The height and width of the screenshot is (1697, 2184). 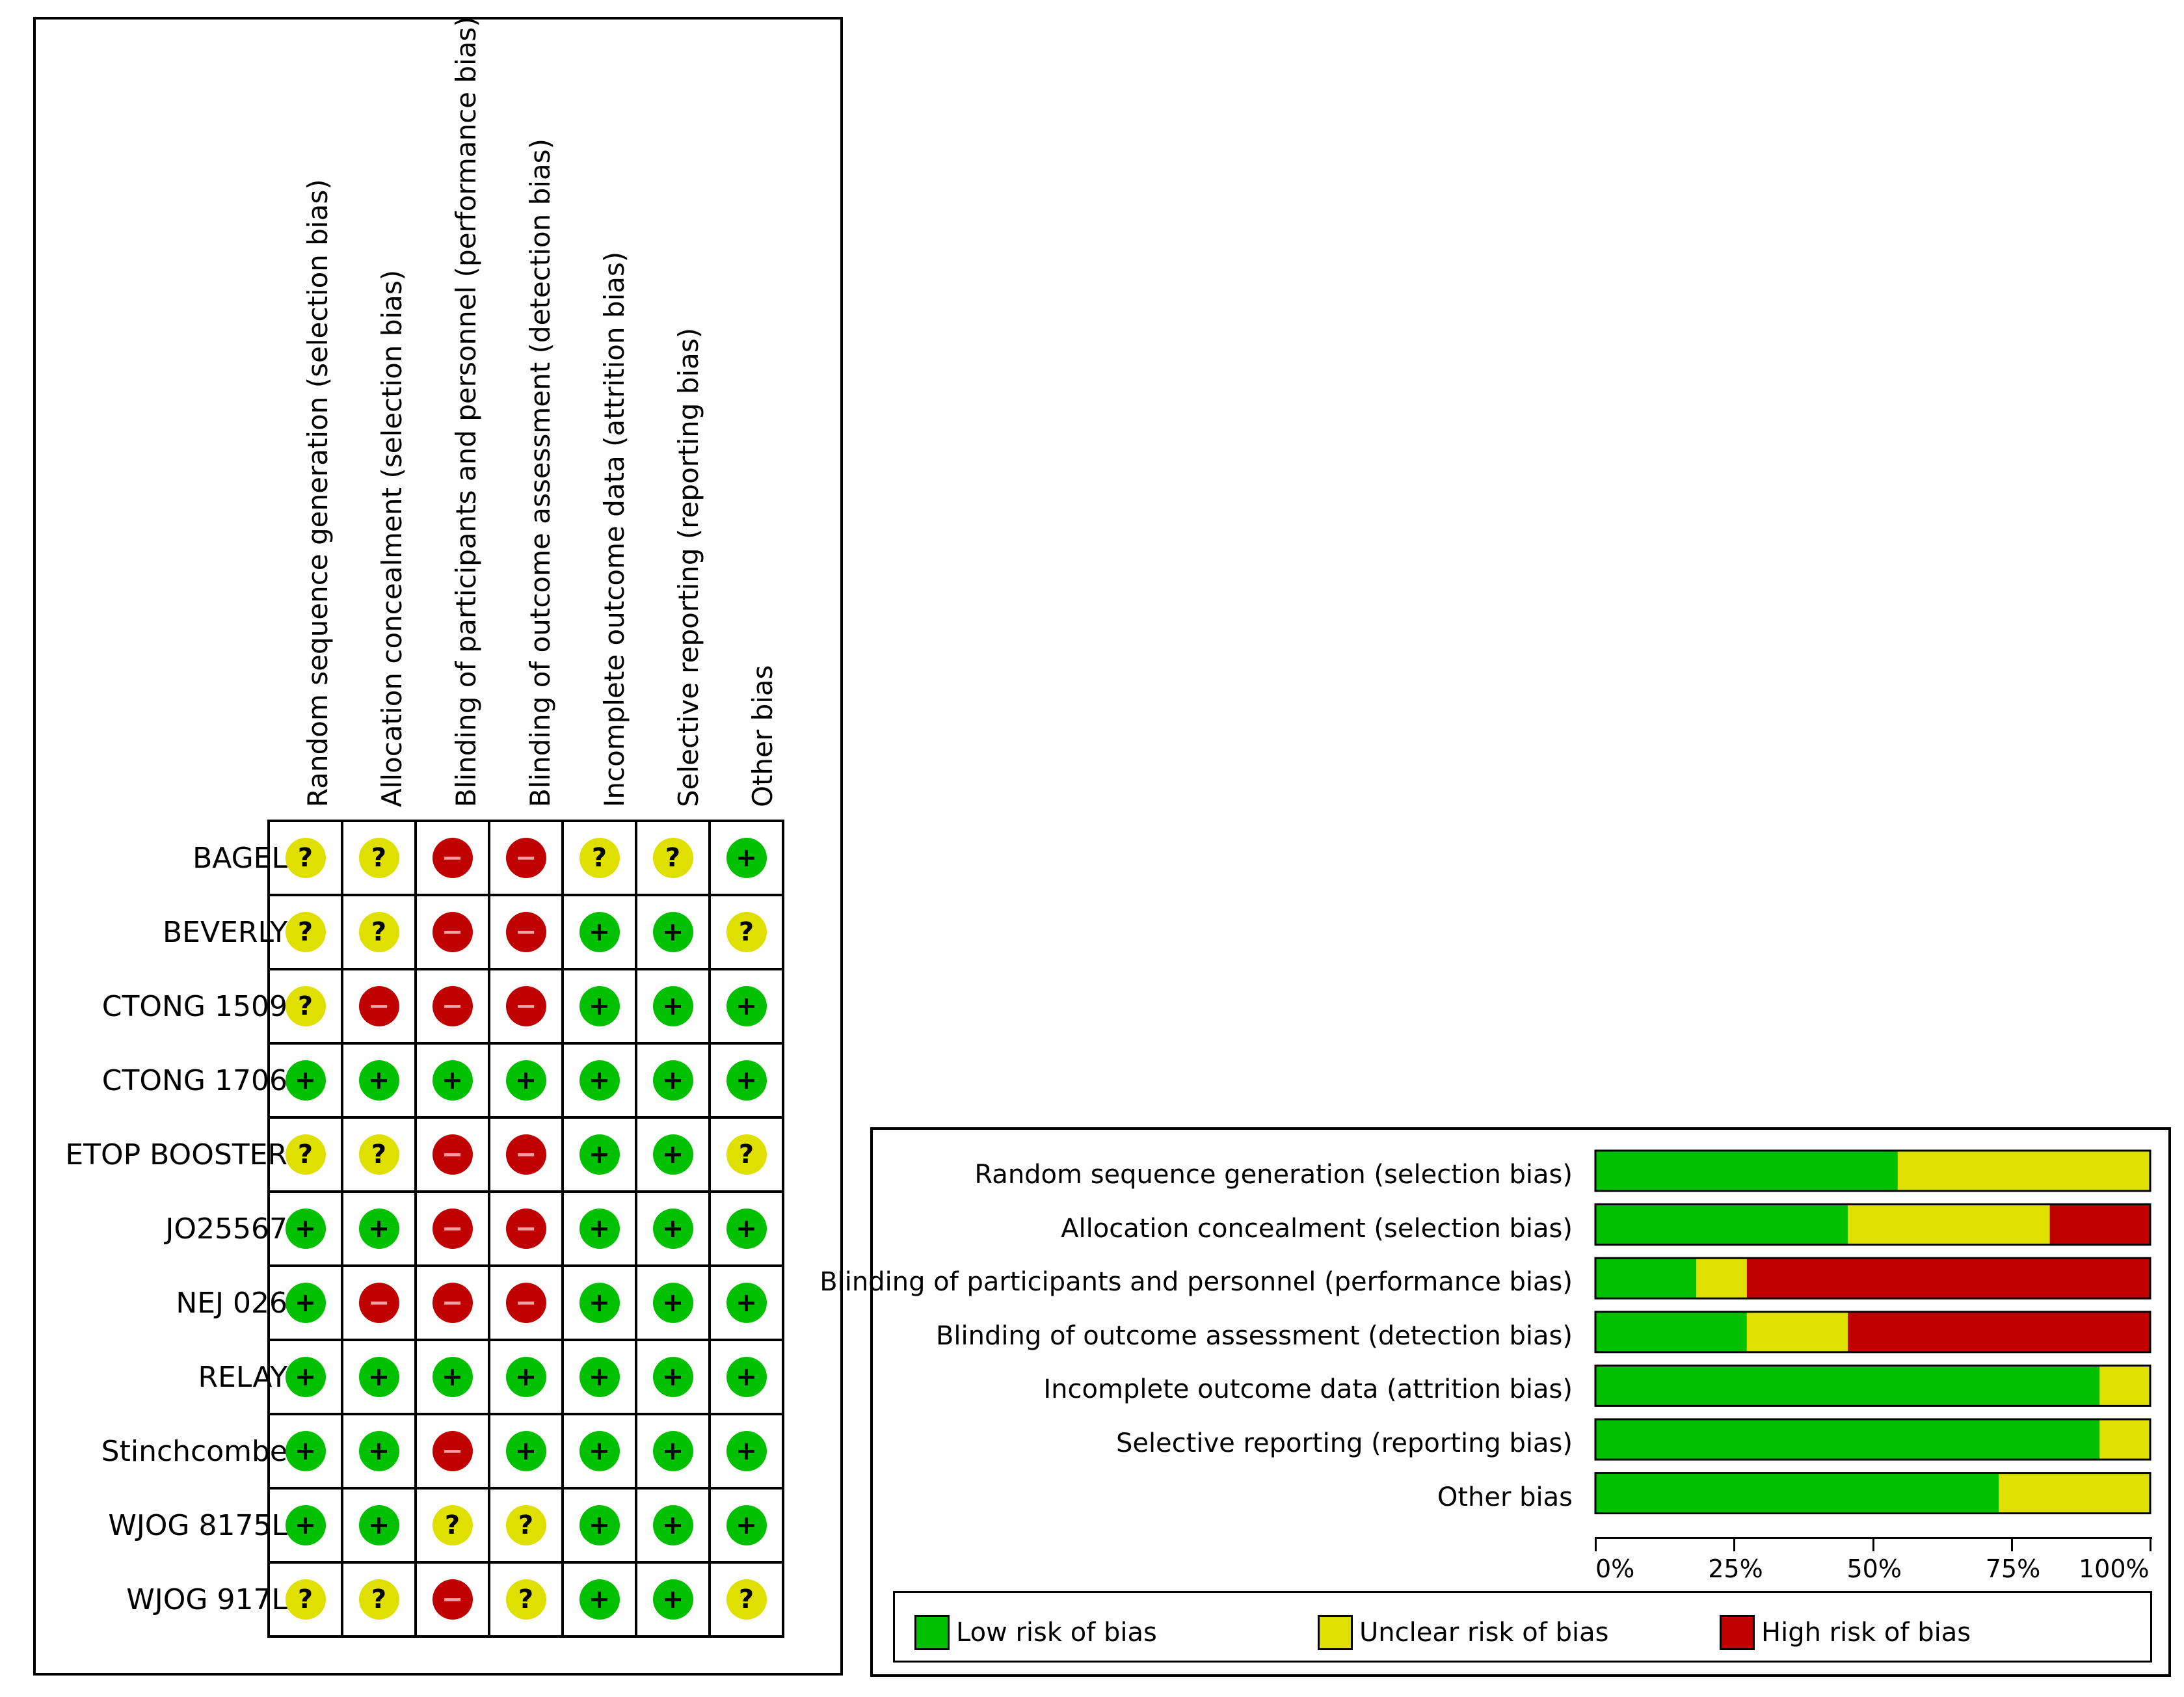 What do you see at coordinates (2013, 1569) in the screenshot?
I see `x-axis-tick-label: 75%` at bounding box center [2013, 1569].